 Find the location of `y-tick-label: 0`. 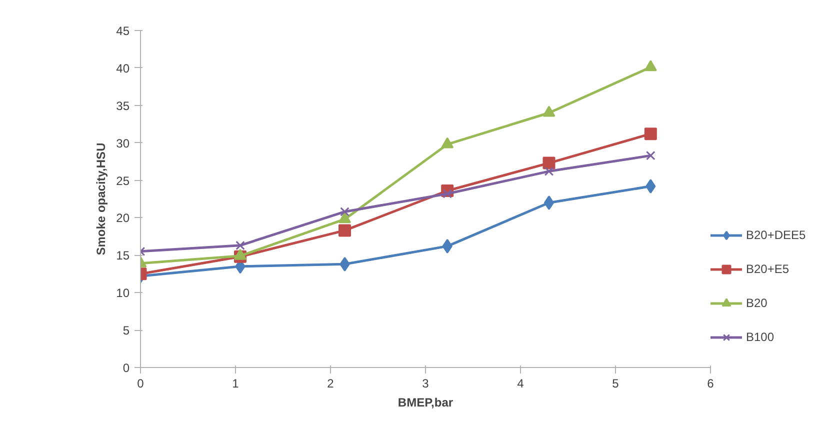

y-tick-label: 0 is located at coordinates (126, 368).